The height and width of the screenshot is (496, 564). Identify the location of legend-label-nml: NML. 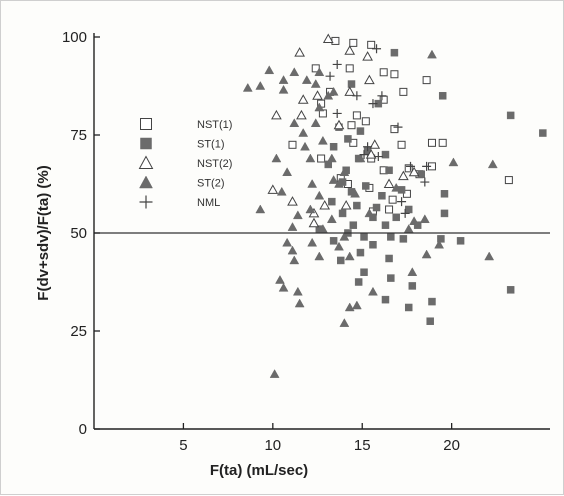
(208, 203).